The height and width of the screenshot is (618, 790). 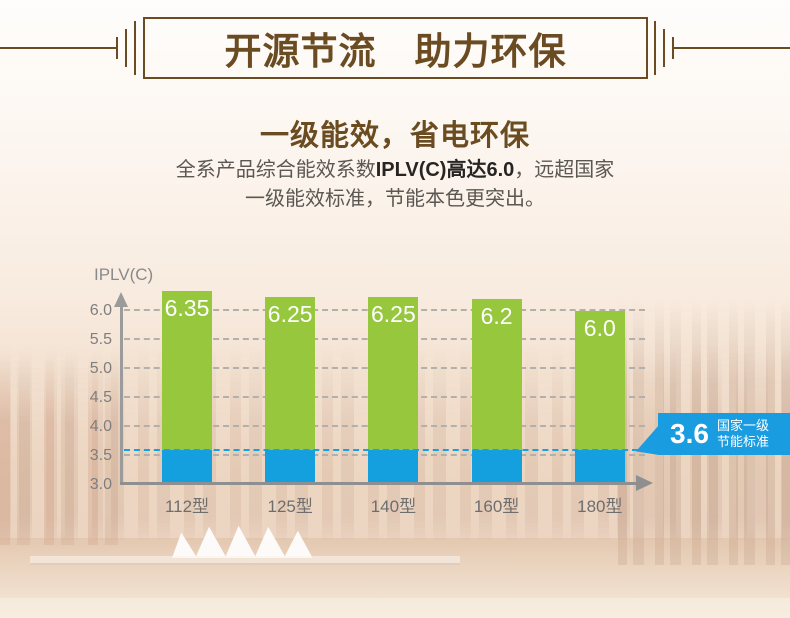 I want to click on bar-segment-above-standard: 6.35, so click(x=187, y=370).